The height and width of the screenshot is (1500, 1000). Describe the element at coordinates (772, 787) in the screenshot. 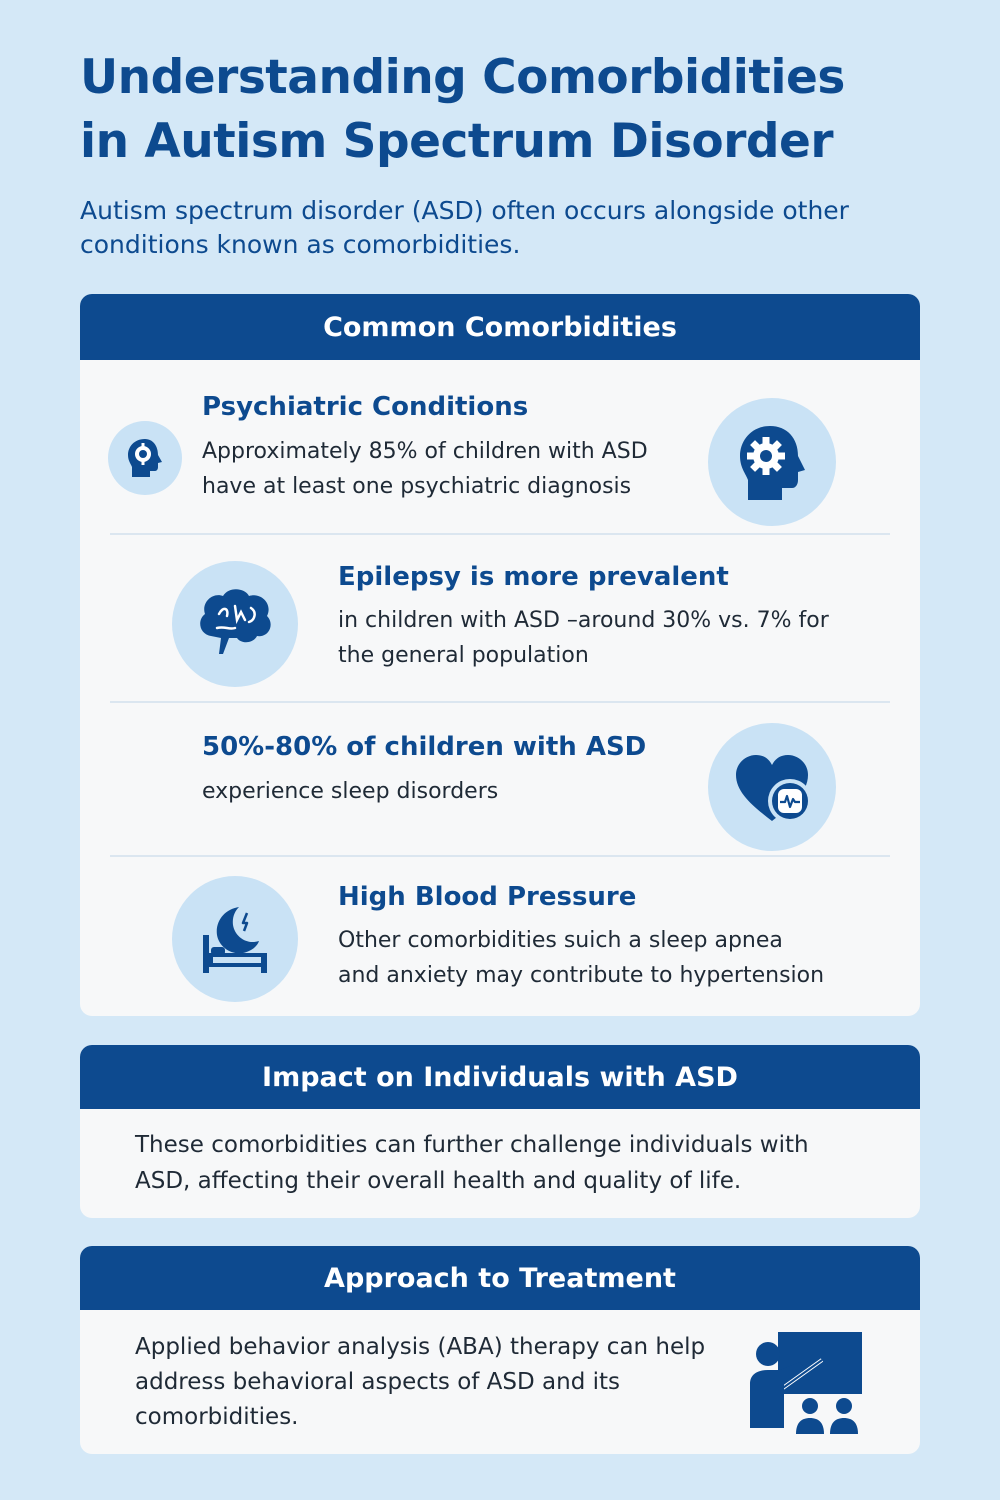

I see `heart-monitor-icon` at that location.